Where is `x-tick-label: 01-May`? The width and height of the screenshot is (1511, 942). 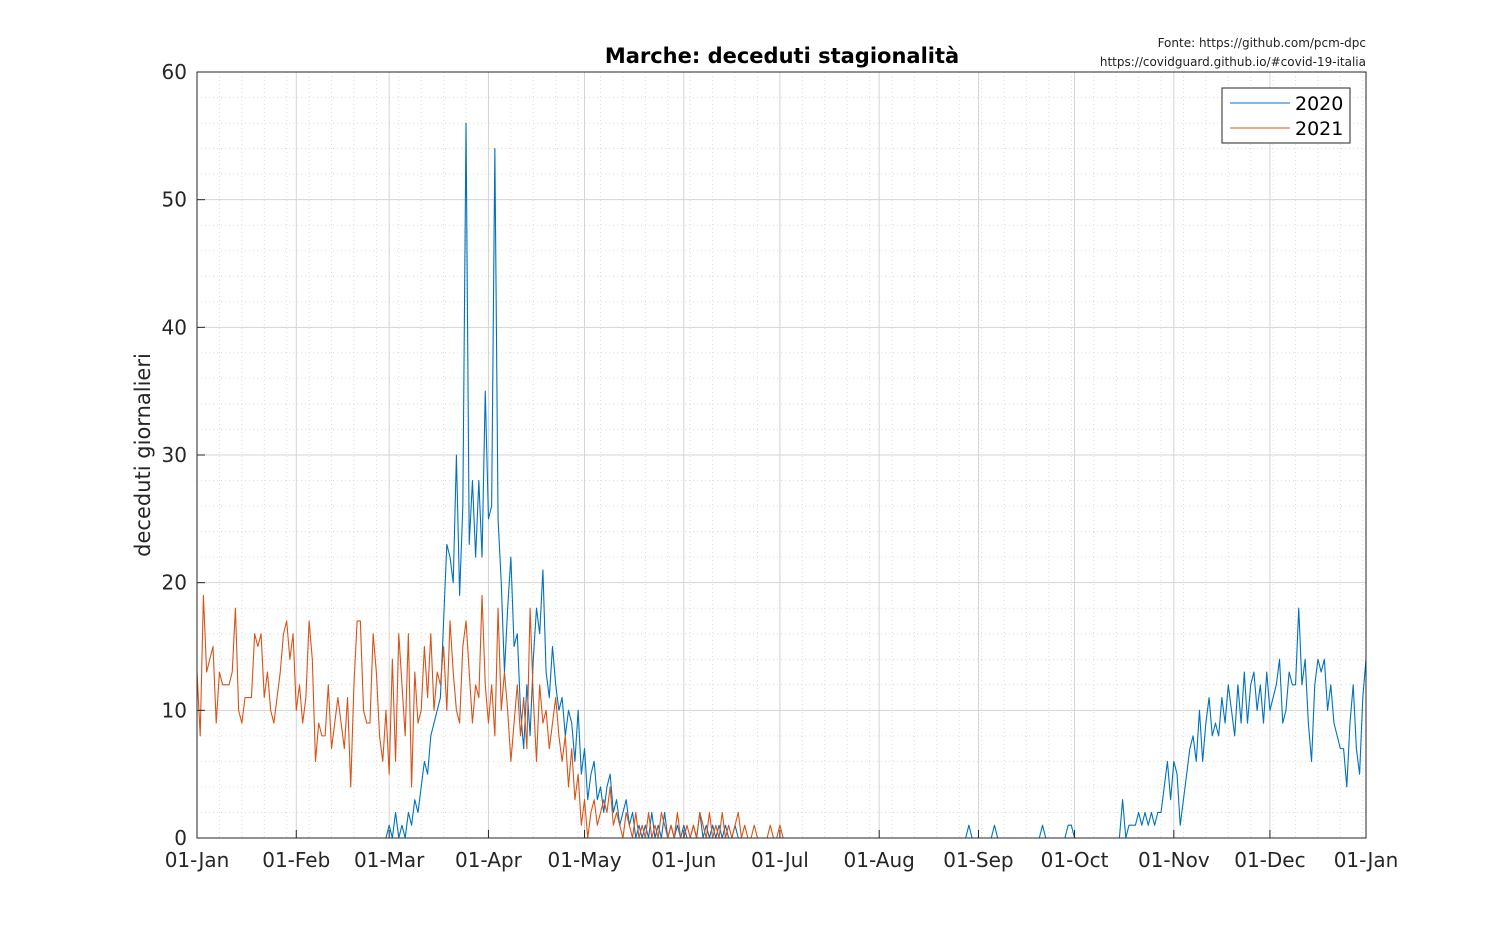 x-tick-label: 01-May is located at coordinates (585, 860).